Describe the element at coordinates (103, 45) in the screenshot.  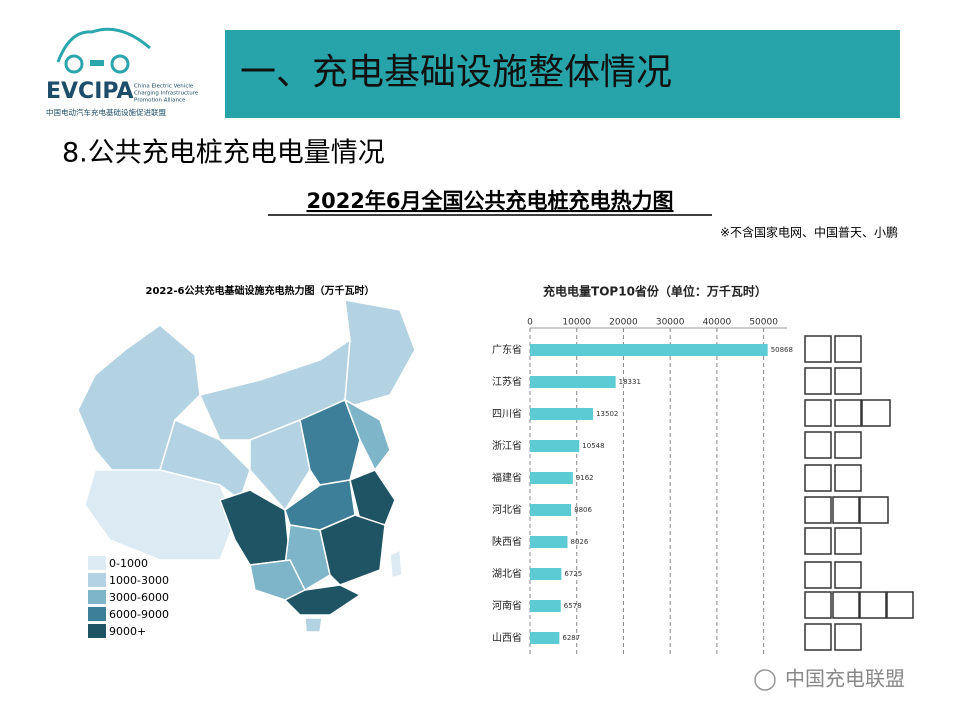
I see `logo-arc` at that location.